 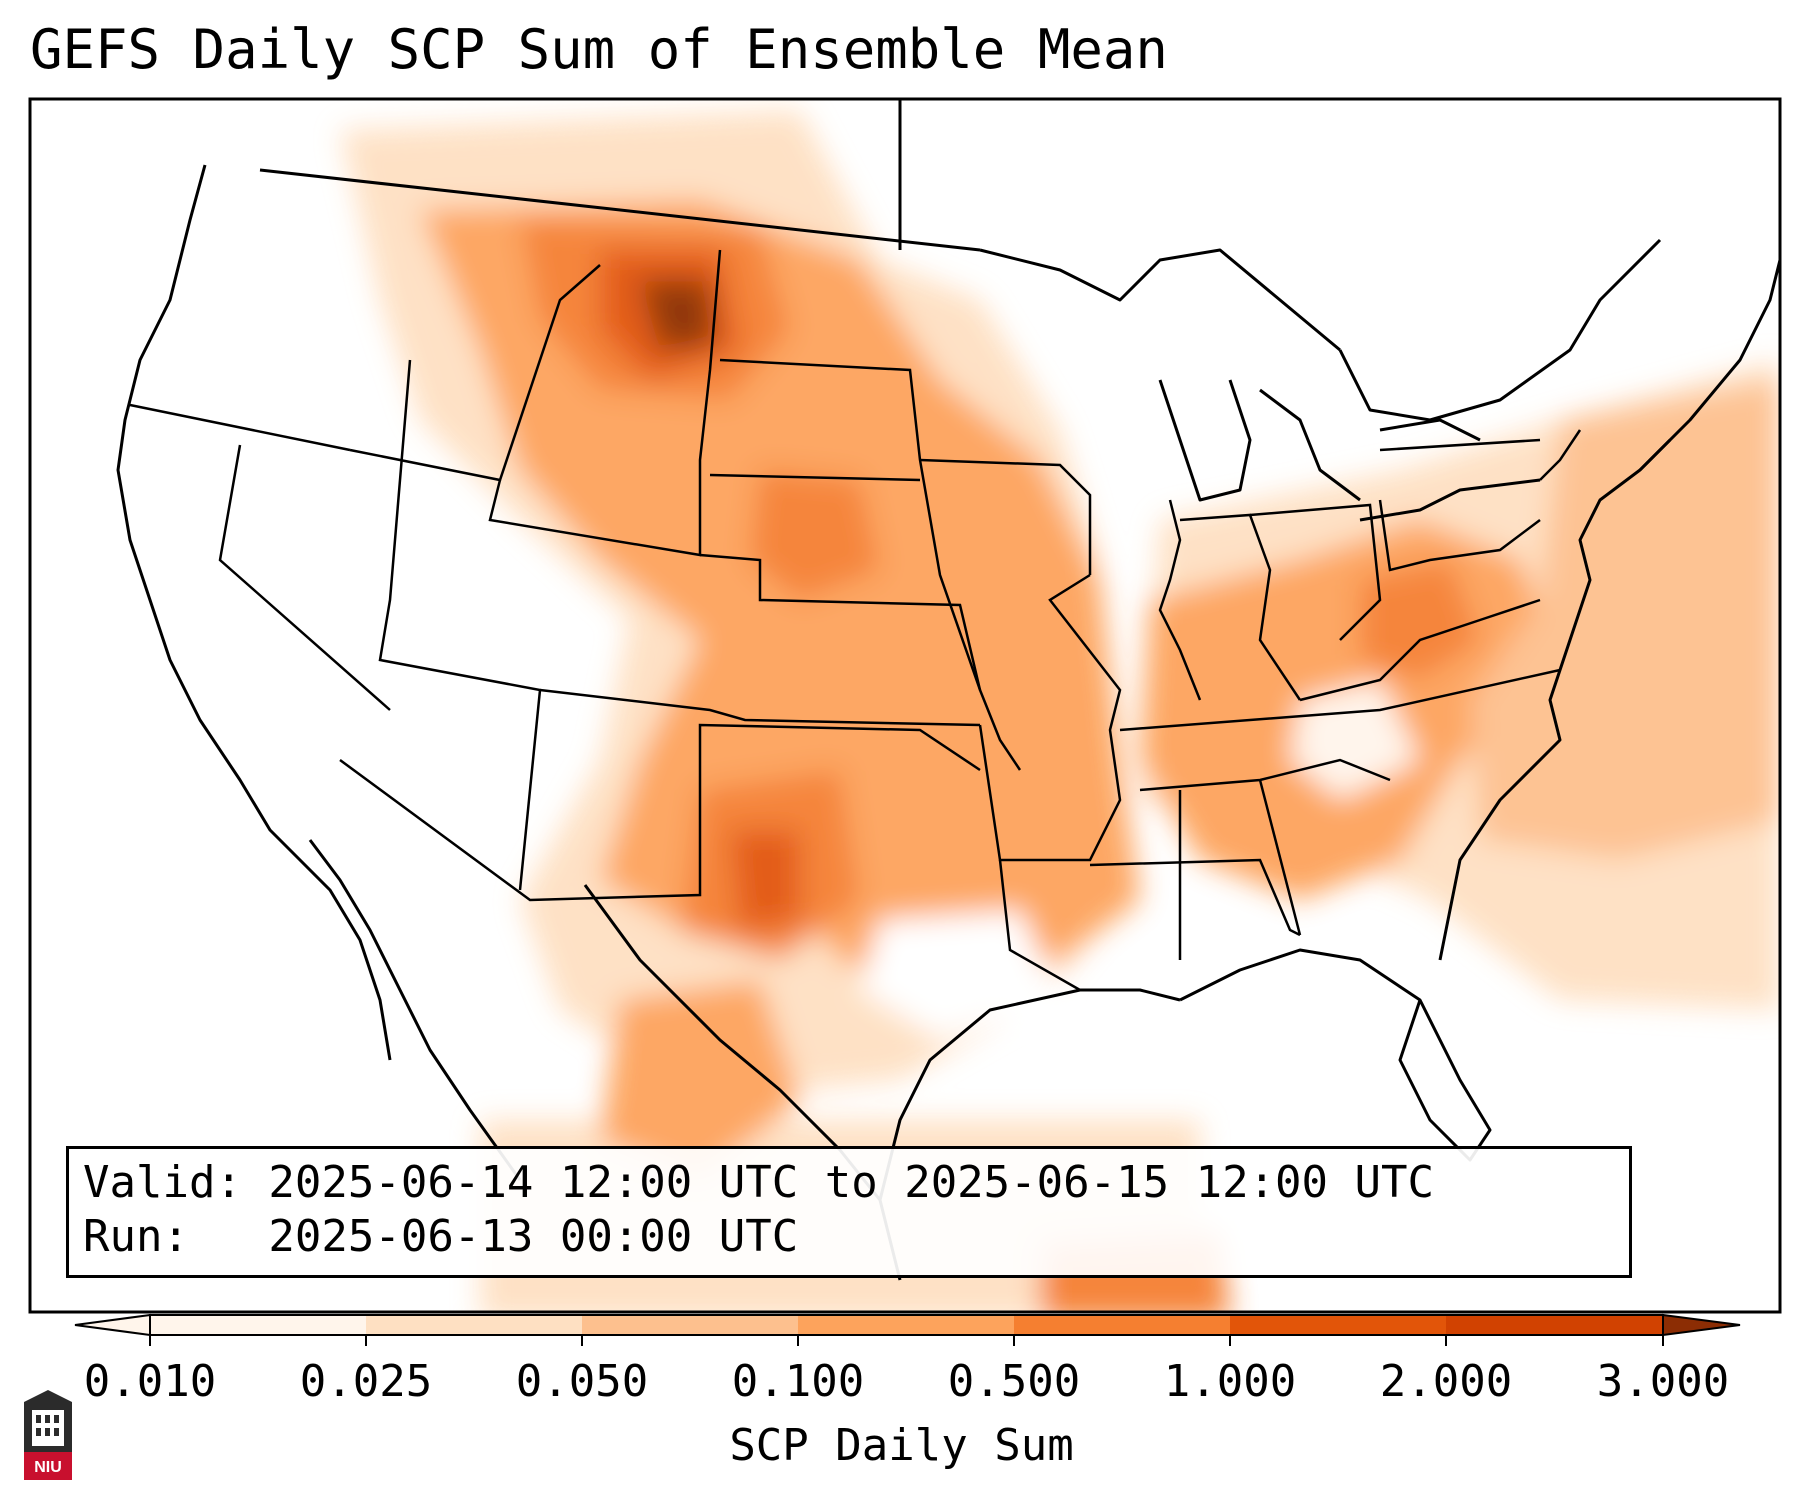 I want to click on colorbar-ticks, so click(x=906, y=1340).